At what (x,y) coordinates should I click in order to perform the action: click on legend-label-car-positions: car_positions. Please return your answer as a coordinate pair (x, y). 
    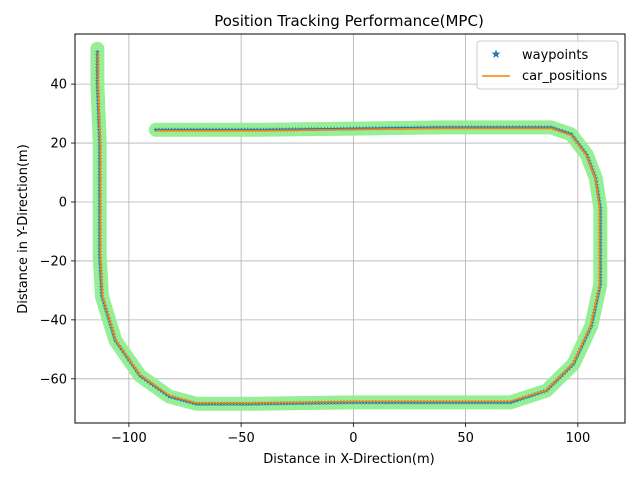
    Looking at the image, I should click on (564, 76).